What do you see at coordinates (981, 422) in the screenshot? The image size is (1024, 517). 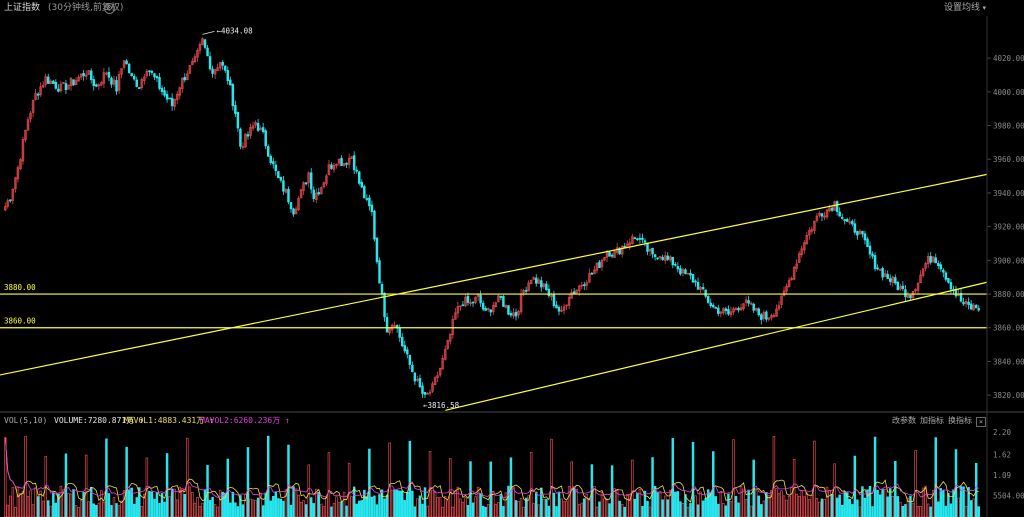 I see `close-icon: ×` at bounding box center [981, 422].